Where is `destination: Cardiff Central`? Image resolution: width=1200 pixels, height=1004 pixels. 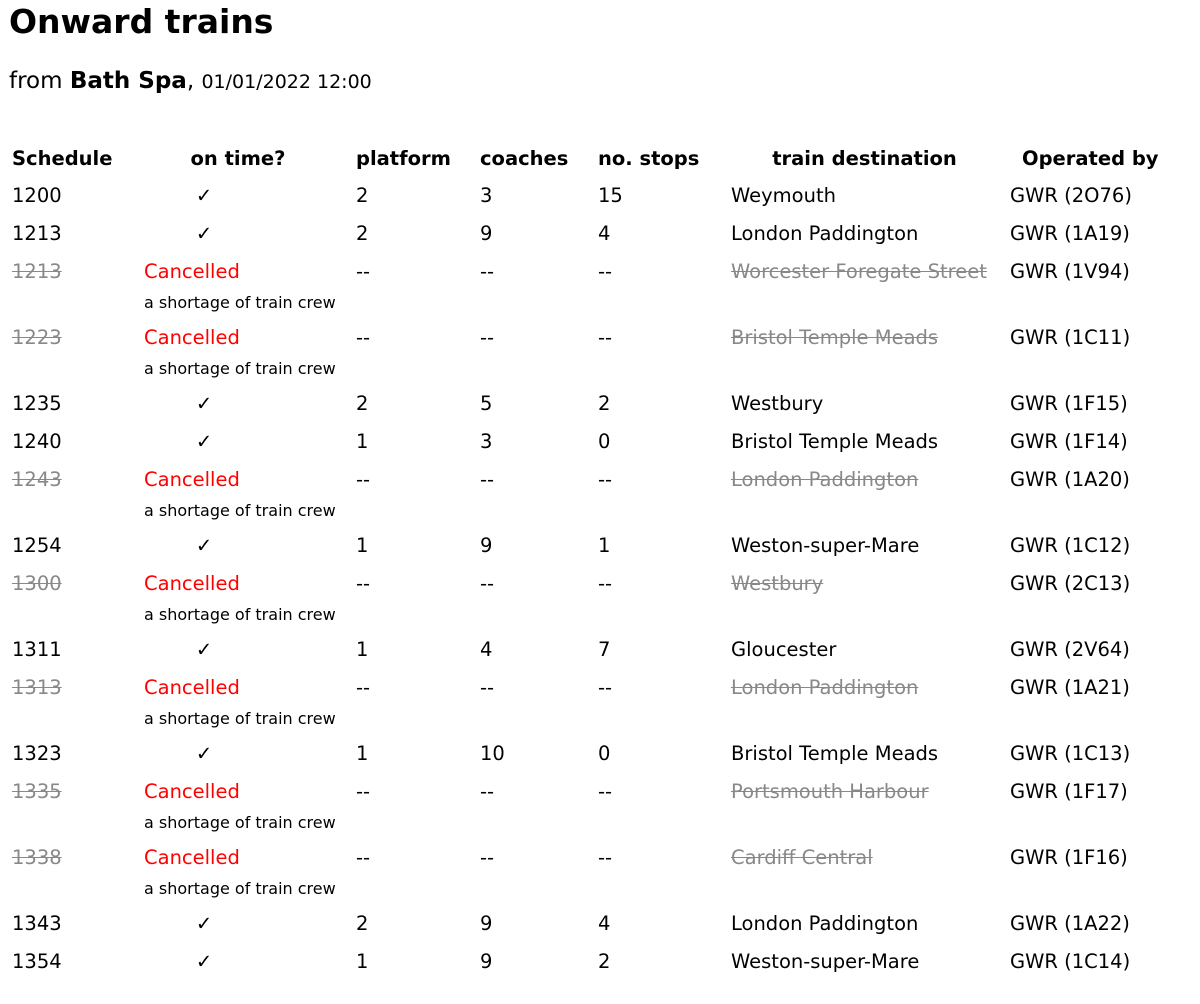 destination: Cardiff Central is located at coordinates (802, 857).